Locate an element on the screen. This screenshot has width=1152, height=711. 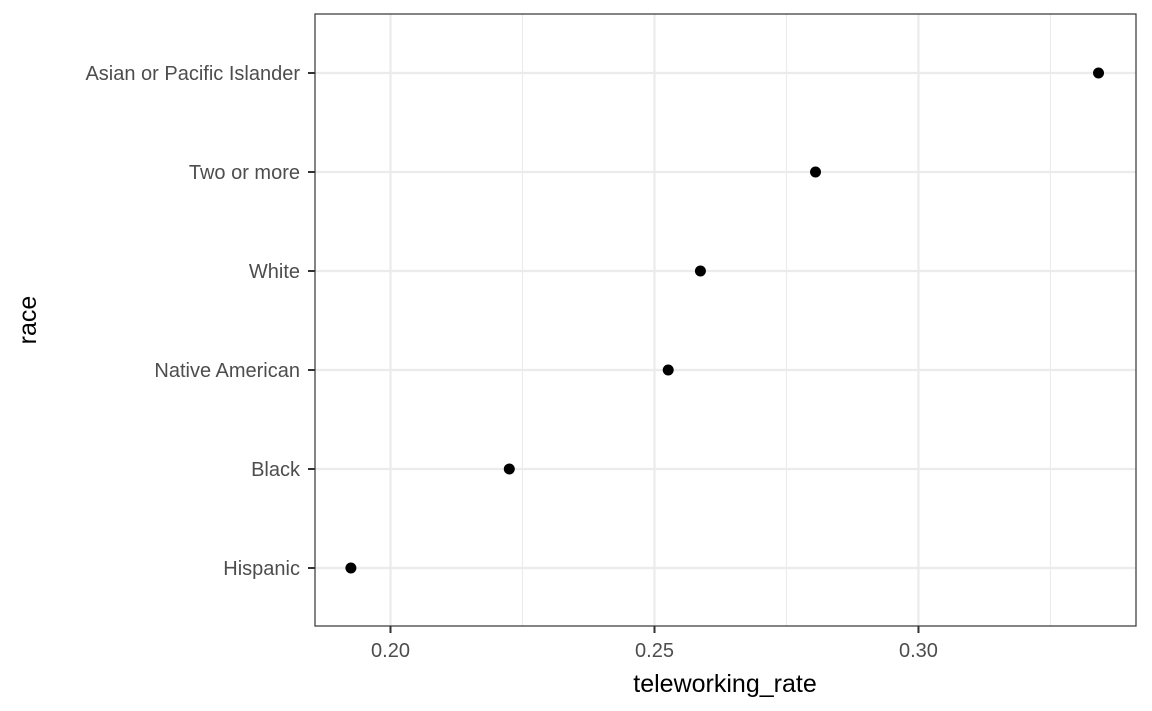
x-tick-label: 0.25 is located at coordinates (654, 651).